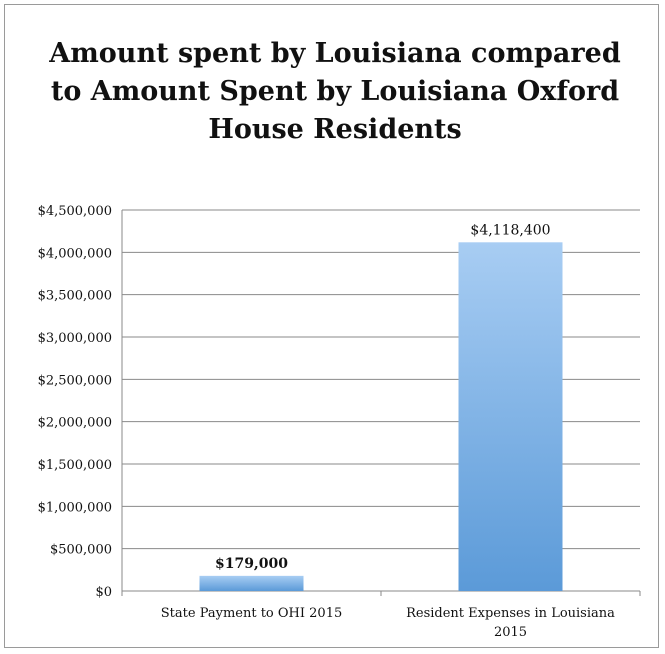  Describe the element at coordinates (75, 423) in the screenshot. I see `y-tick-label: $2,000,000` at that location.